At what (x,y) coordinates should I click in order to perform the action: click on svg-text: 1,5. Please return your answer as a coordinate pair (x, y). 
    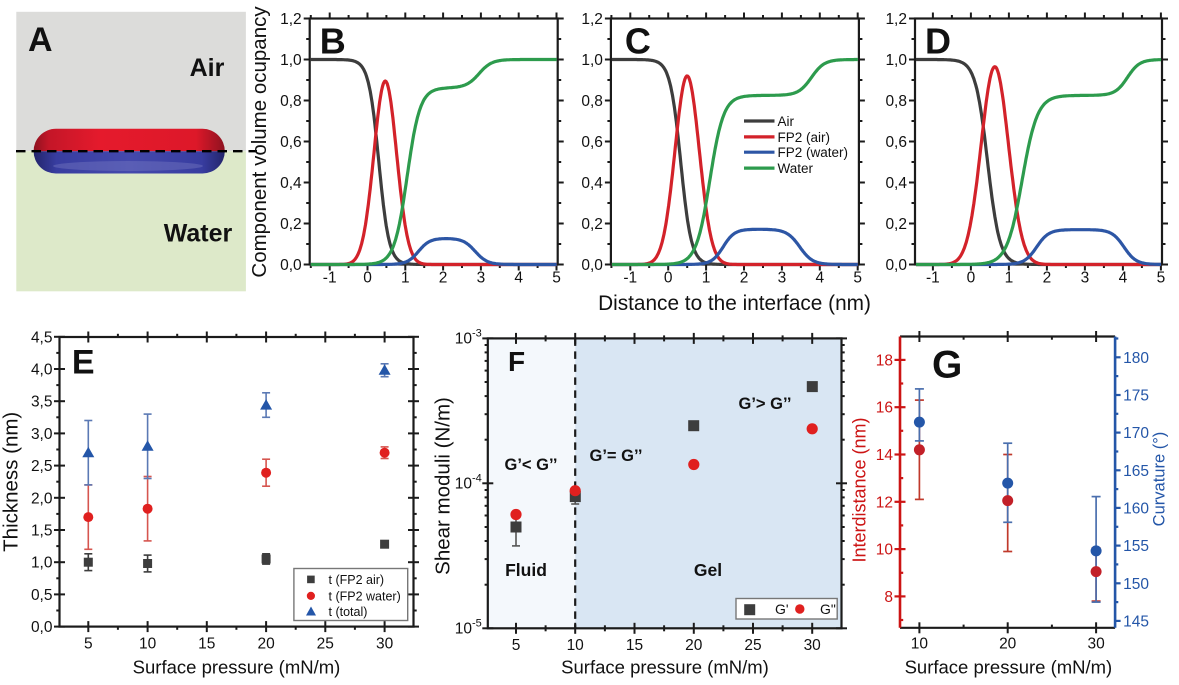
    Looking at the image, I should click on (42, 531).